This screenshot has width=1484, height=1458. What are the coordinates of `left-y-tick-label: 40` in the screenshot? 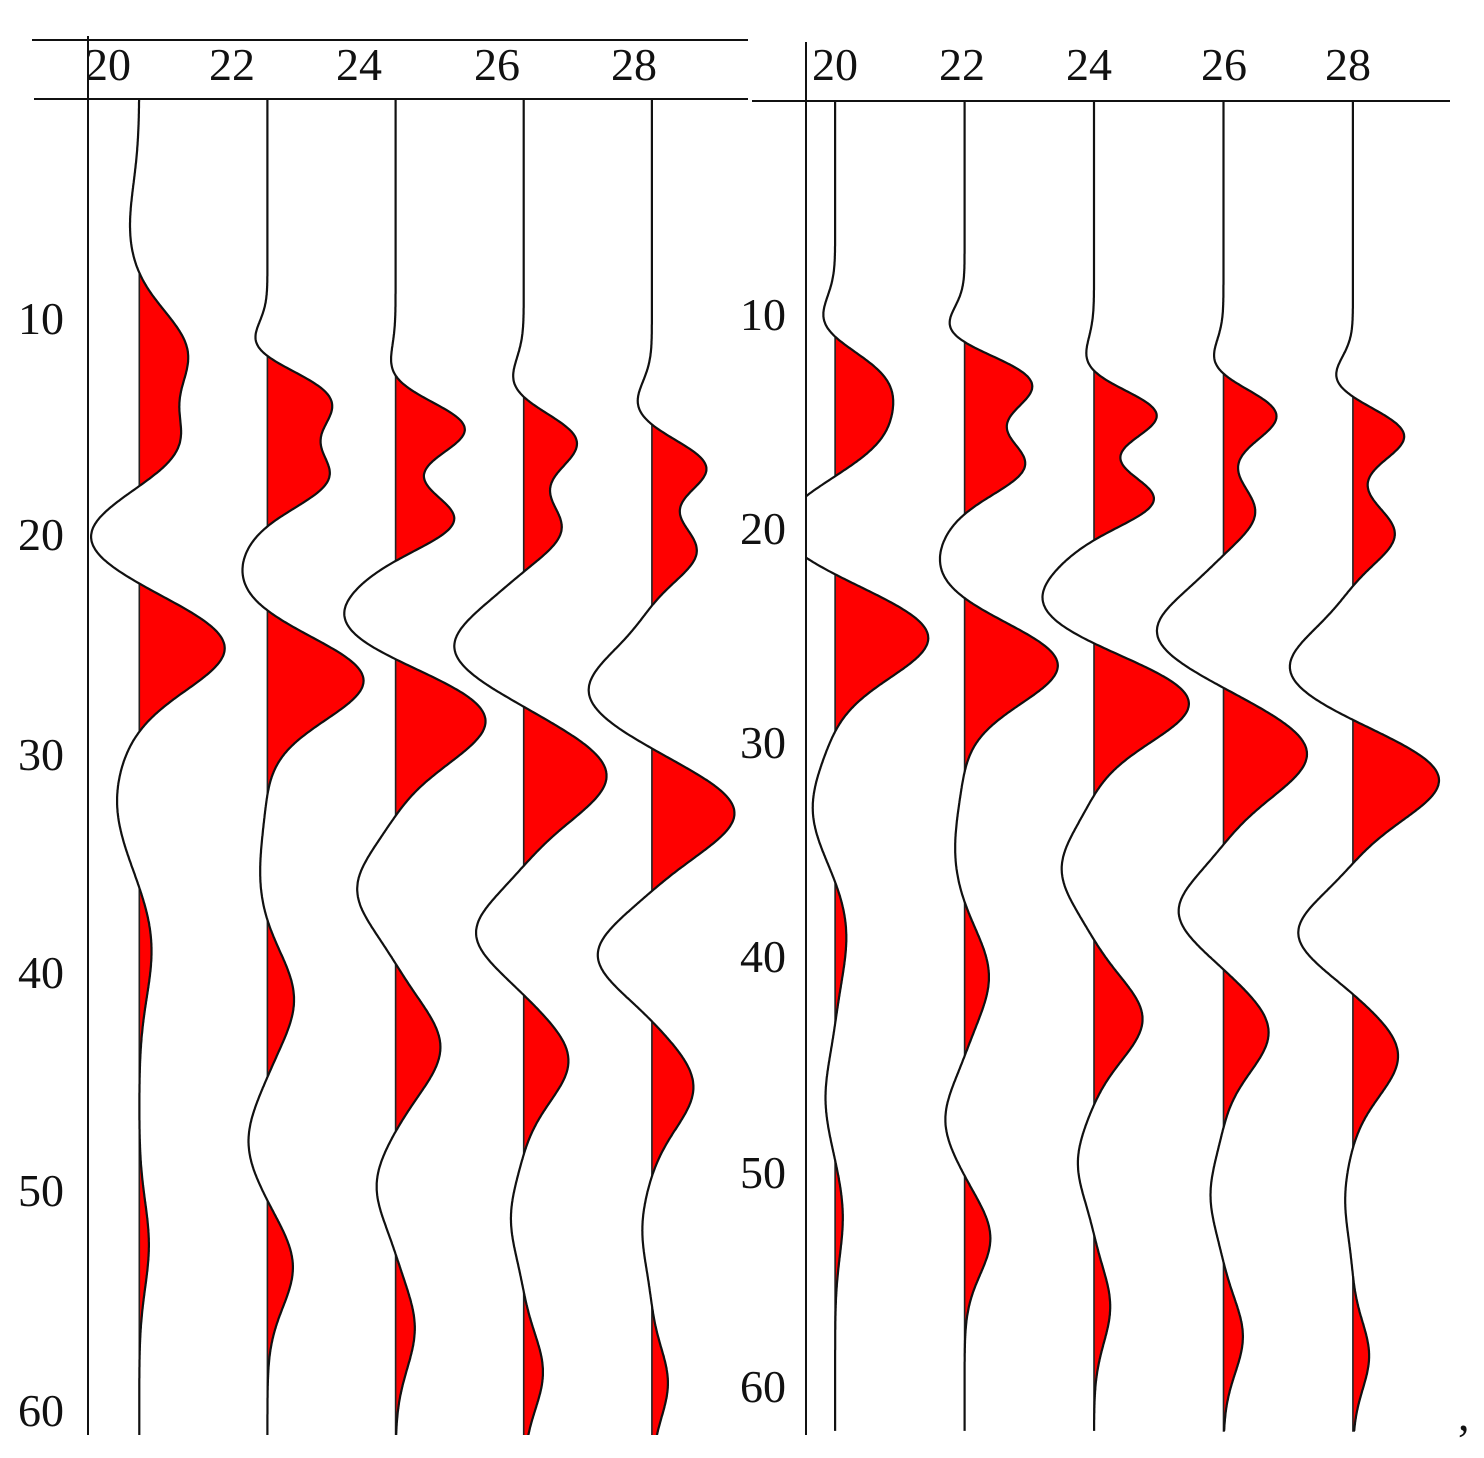 It's located at (41, 972).